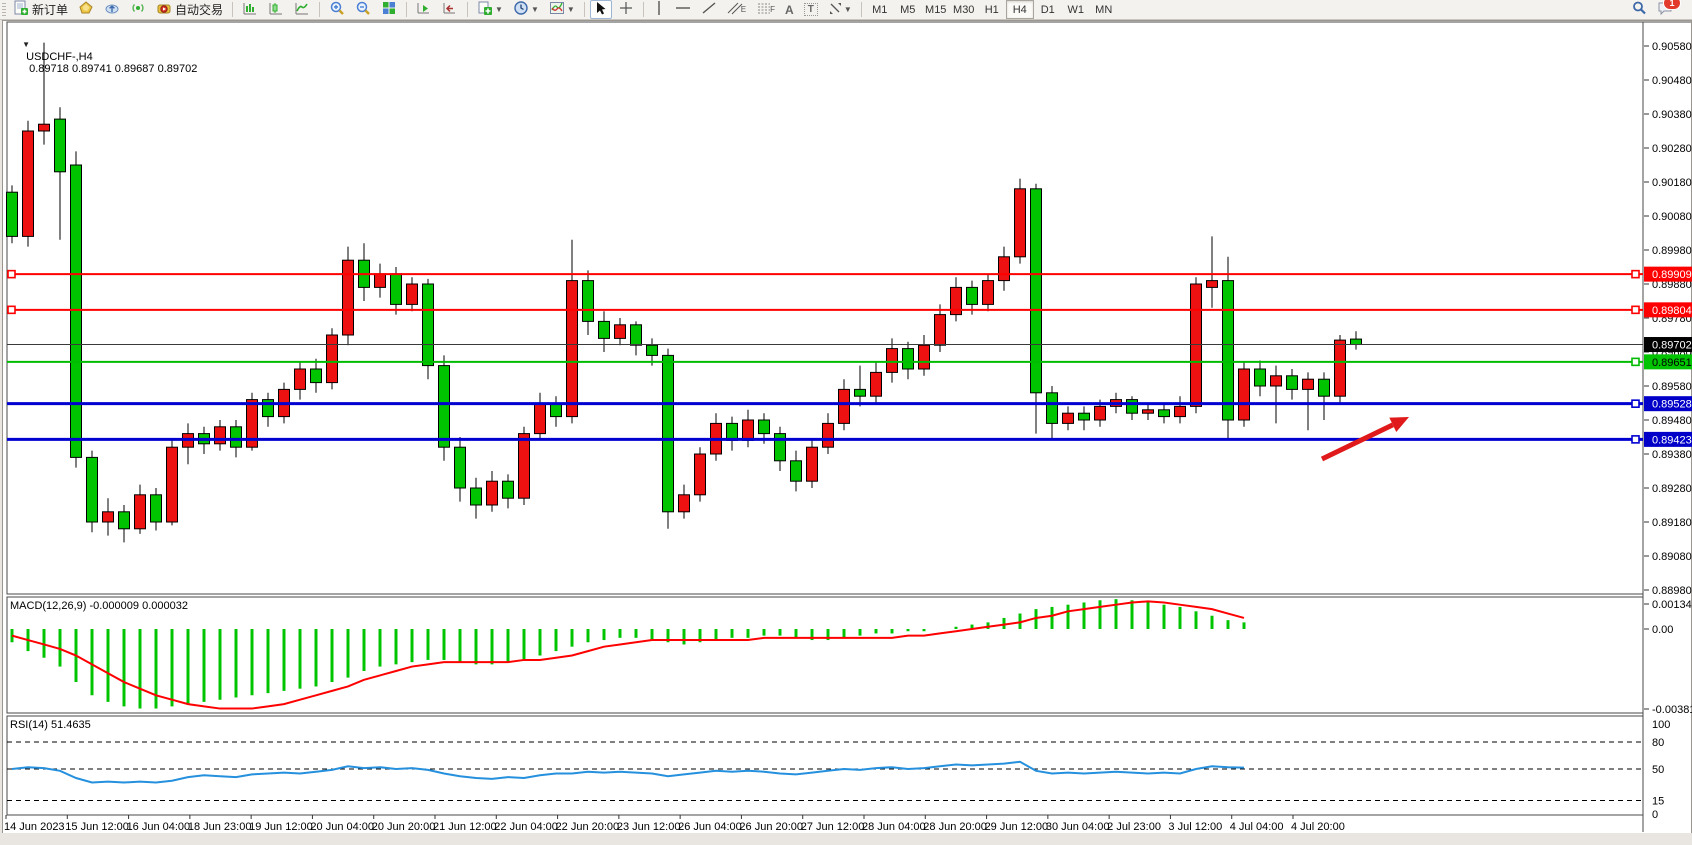 This screenshot has height=845, width=1692. What do you see at coordinates (683, 9) in the screenshot?
I see `horizontal-line-tool-button` at bounding box center [683, 9].